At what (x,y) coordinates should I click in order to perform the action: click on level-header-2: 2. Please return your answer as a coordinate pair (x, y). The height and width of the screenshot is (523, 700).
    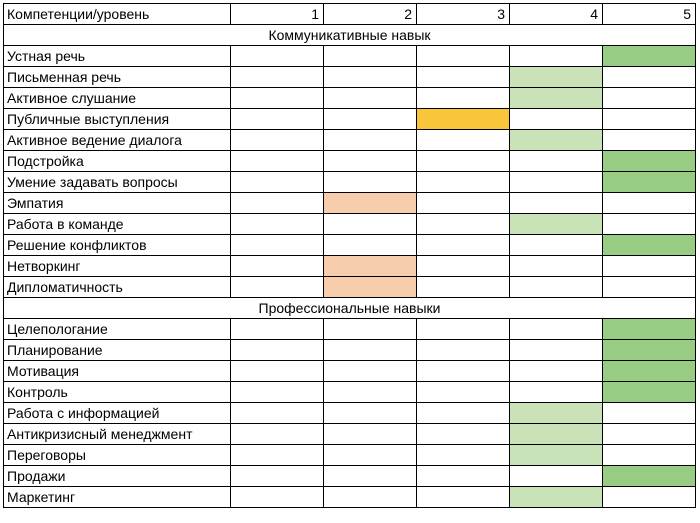
    Looking at the image, I should click on (370, 14).